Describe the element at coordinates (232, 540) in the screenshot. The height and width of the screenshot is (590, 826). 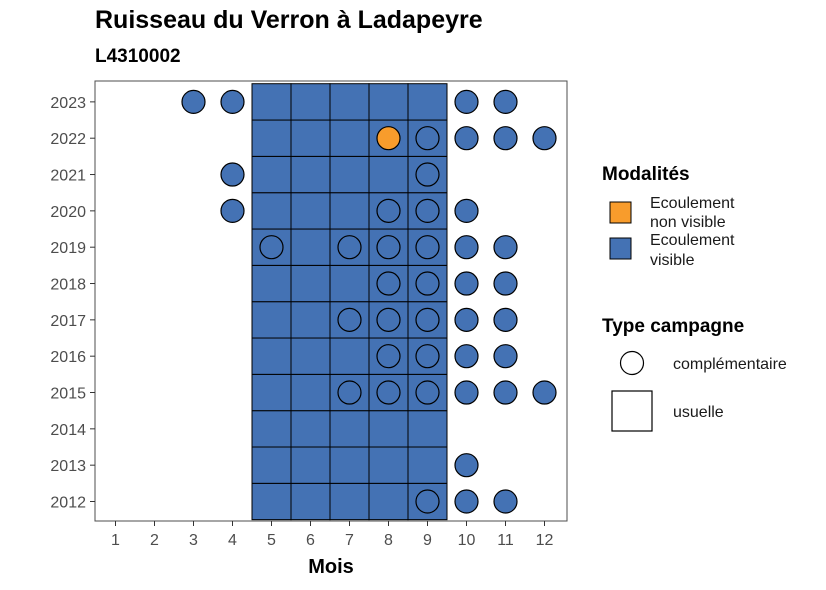
I see `x-tick-label: 4` at that location.